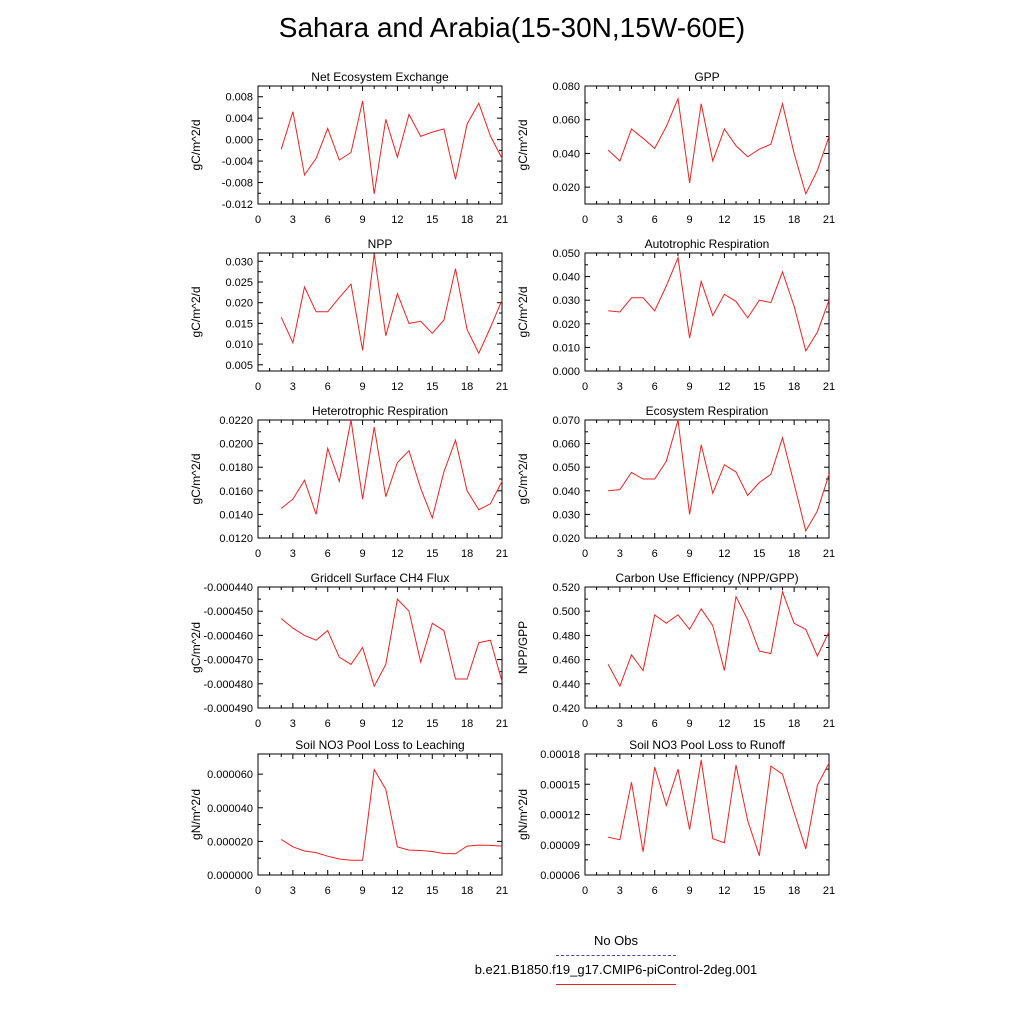 The width and height of the screenshot is (1024, 1024). I want to click on panel-title: NPP, so click(380, 244).